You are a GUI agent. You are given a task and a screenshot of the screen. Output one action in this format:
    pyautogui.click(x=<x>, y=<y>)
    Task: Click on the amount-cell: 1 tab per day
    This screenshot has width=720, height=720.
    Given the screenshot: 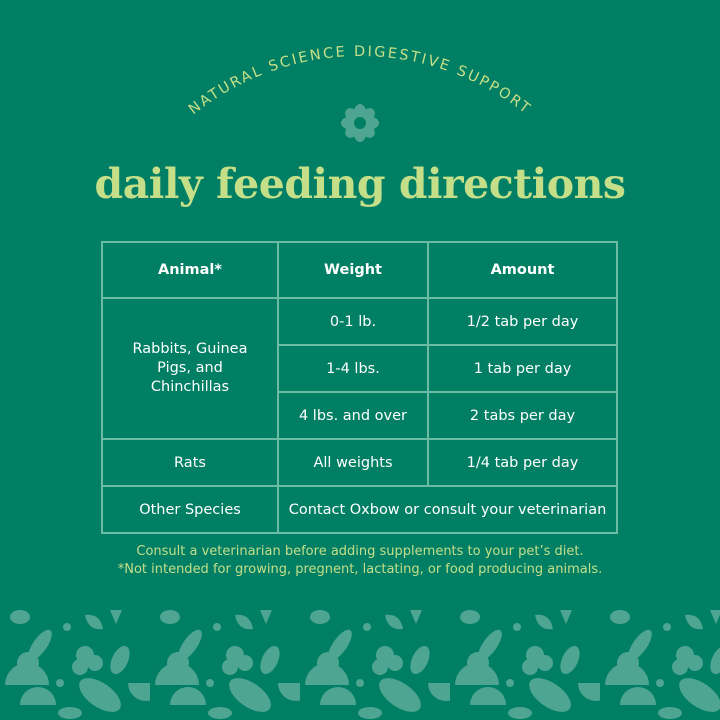 What is the action you would take?
    pyautogui.click(x=522, y=368)
    